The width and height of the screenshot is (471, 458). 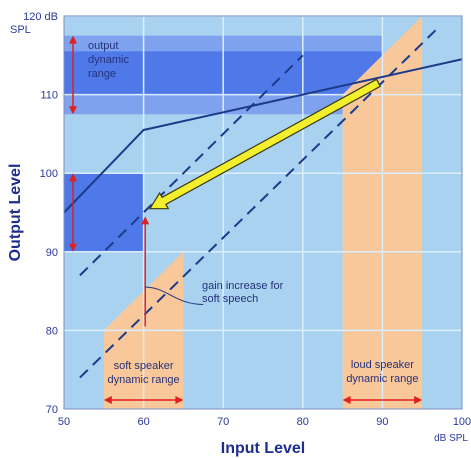 What do you see at coordinates (107, 400) in the screenshot?
I see `soft-range-arrow-head-left` at bounding box center [107, 400].